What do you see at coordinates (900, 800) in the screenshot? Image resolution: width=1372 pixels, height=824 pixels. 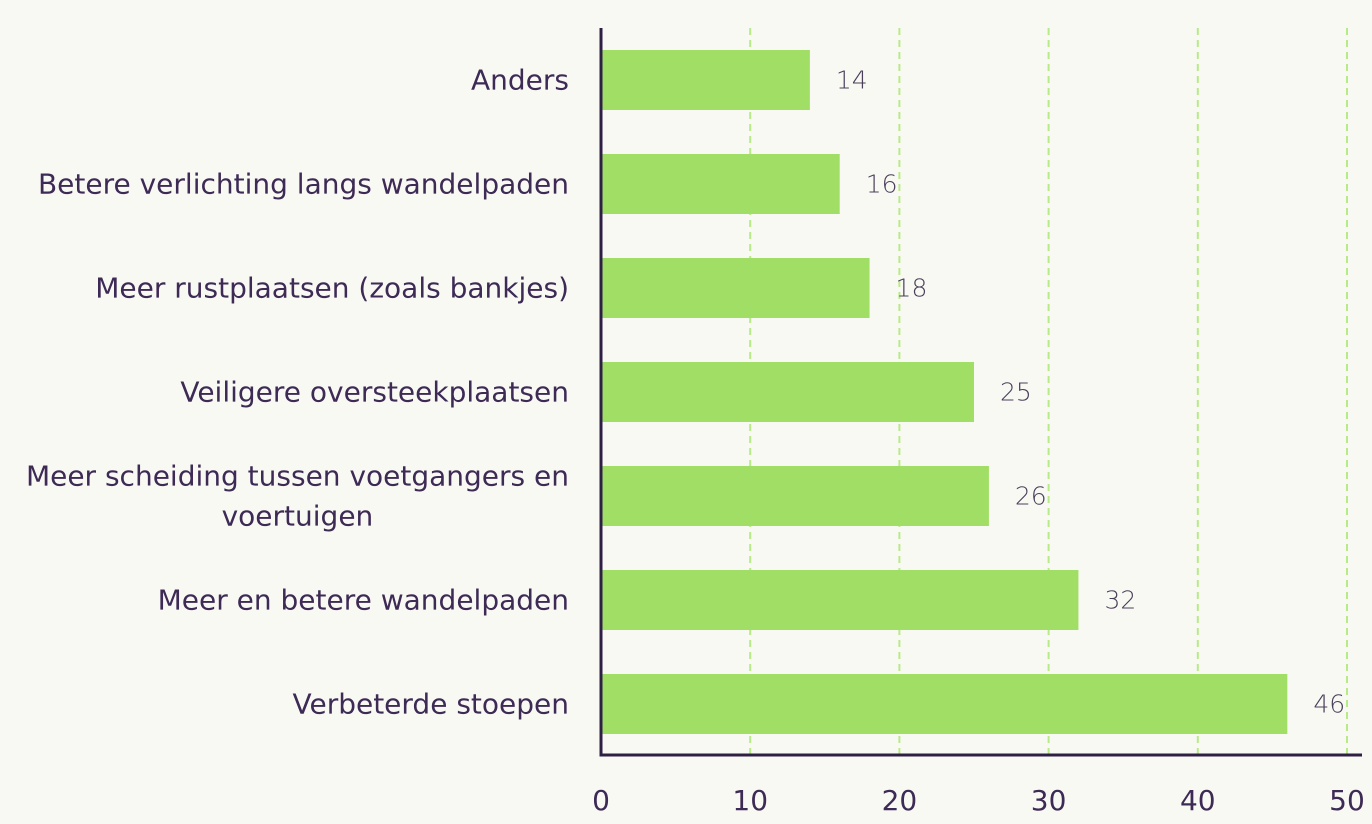 I see `x-tick-label-20: 20` at bounding box center [900, 800].